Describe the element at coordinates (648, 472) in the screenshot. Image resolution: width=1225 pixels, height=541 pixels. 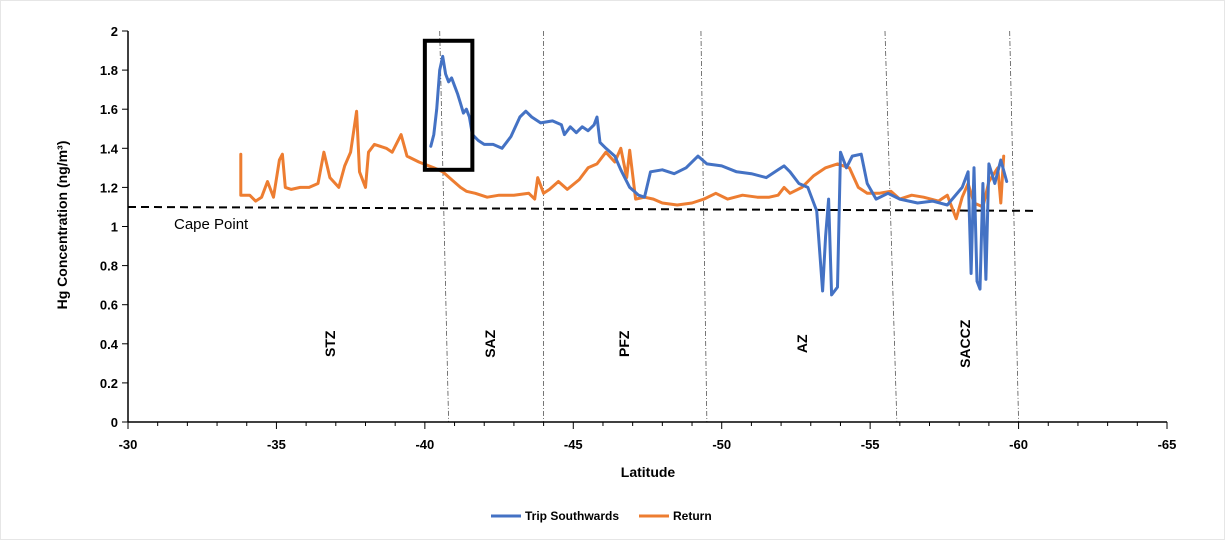
I see `x-axis-title: Latitude` at that location.